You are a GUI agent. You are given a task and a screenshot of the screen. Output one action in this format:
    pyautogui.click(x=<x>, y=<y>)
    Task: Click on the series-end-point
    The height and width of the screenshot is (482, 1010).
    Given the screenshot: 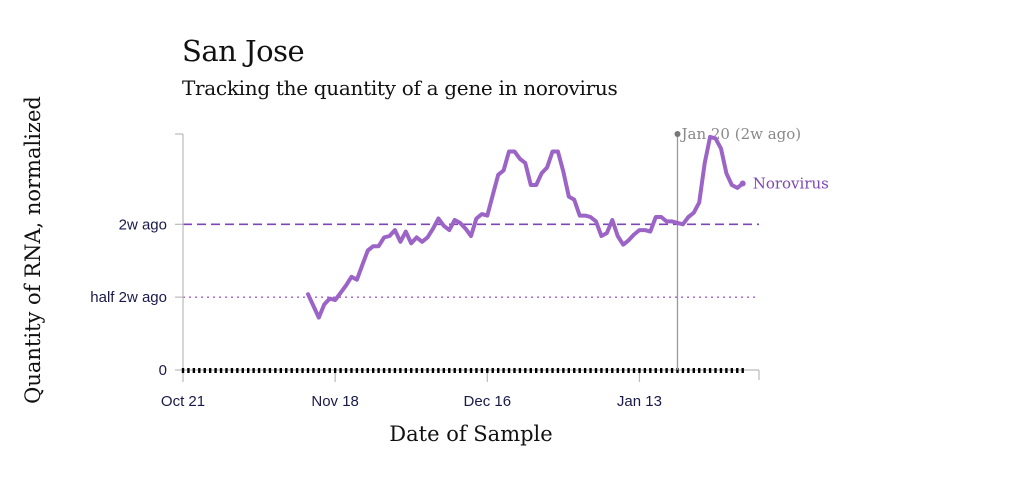 What is the action you would take?
    pyautogui.click(x=742, y=183)
    